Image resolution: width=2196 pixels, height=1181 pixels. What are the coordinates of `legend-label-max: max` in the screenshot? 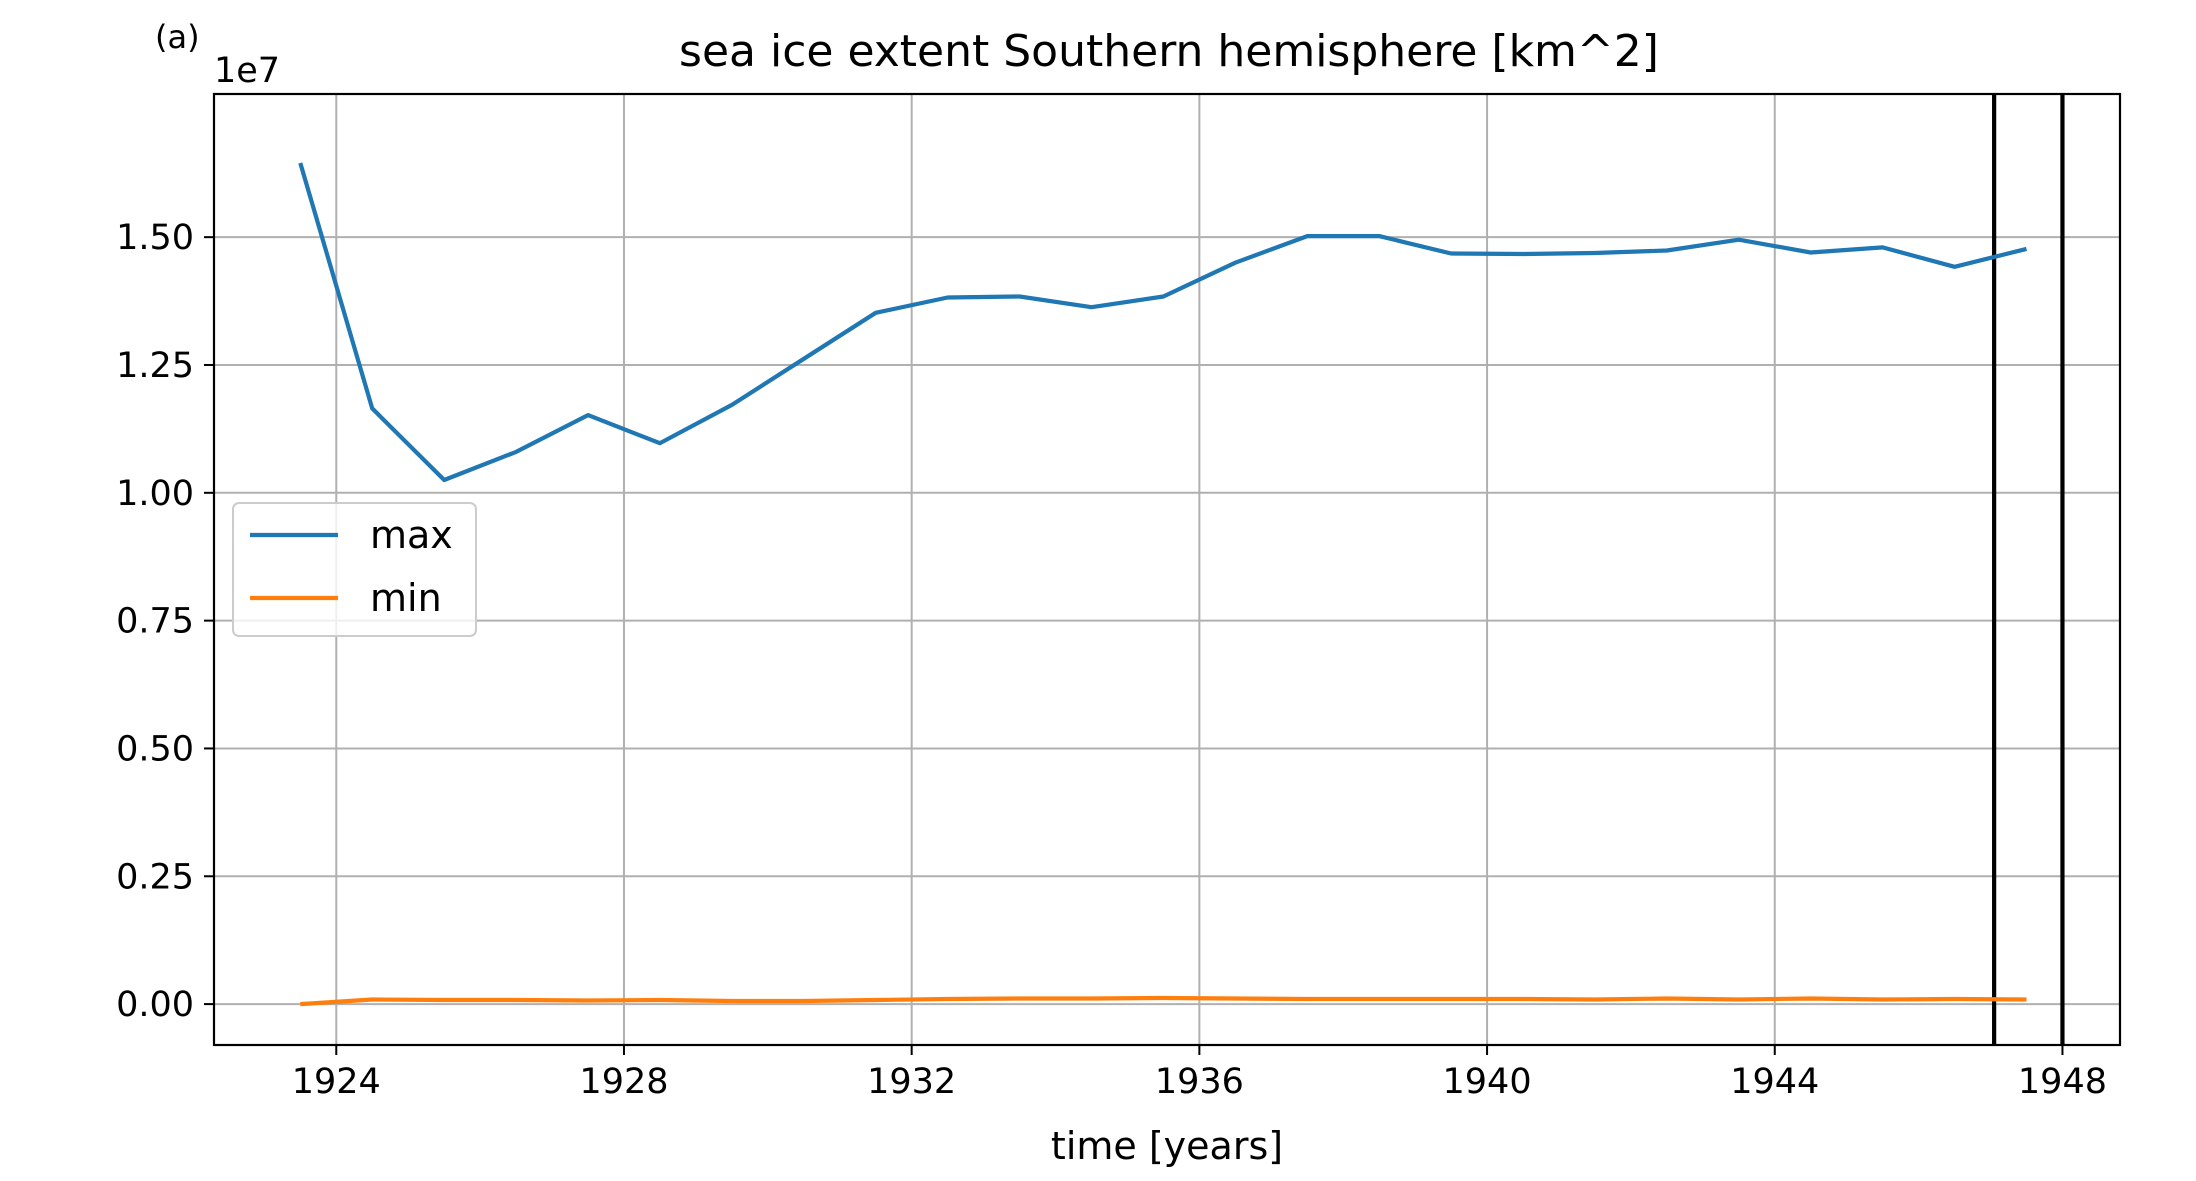 It's located at (411, 535).